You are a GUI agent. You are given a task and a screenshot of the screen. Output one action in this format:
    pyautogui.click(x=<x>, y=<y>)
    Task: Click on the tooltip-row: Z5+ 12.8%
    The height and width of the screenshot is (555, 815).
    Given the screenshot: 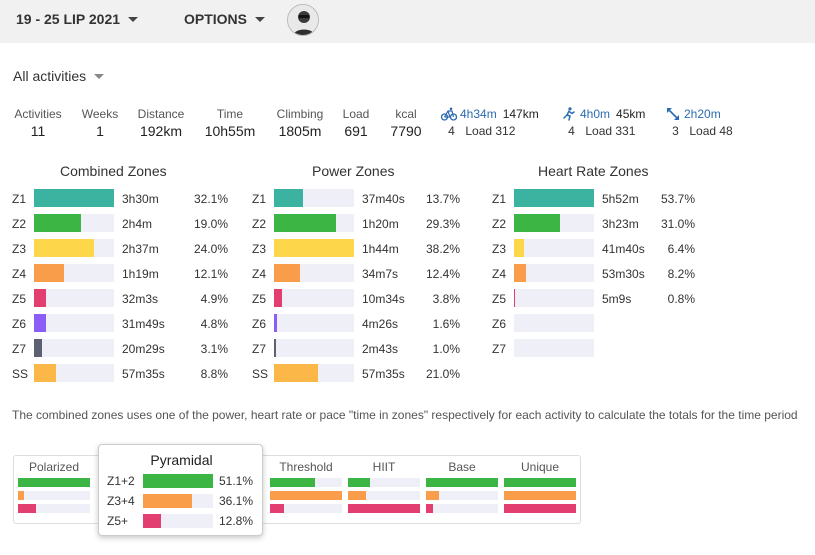 What is the action you would take?
    pyautogui.click(x=182, y=521)
    